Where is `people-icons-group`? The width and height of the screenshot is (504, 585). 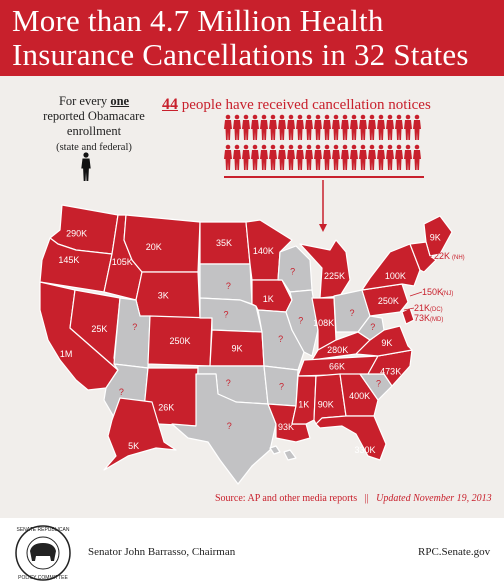 people-icons-group is located at coordinates (322, 142).